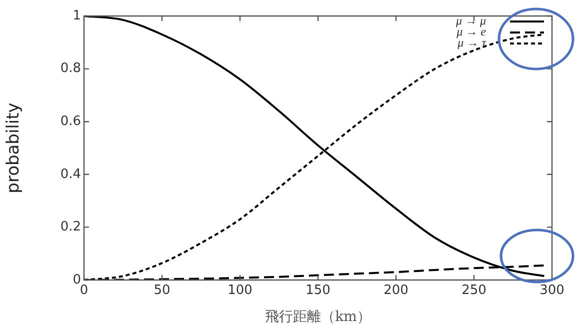 The height and width of the screenshot is (330, 586). Describe the element at coordinates (70, 68) in the screenshot. I see `y-tick-label: 0.8` at that location.